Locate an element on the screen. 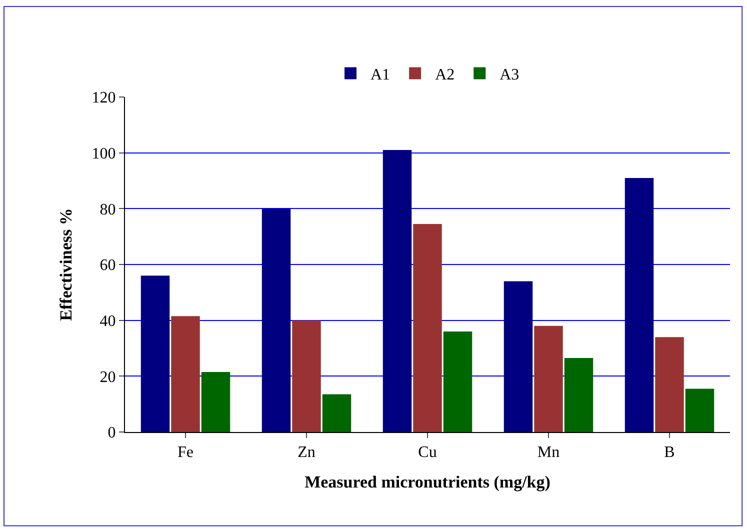 This screenshot has width=747, height=529. x-tick-label: Cu is located at coordinates (427, 453).